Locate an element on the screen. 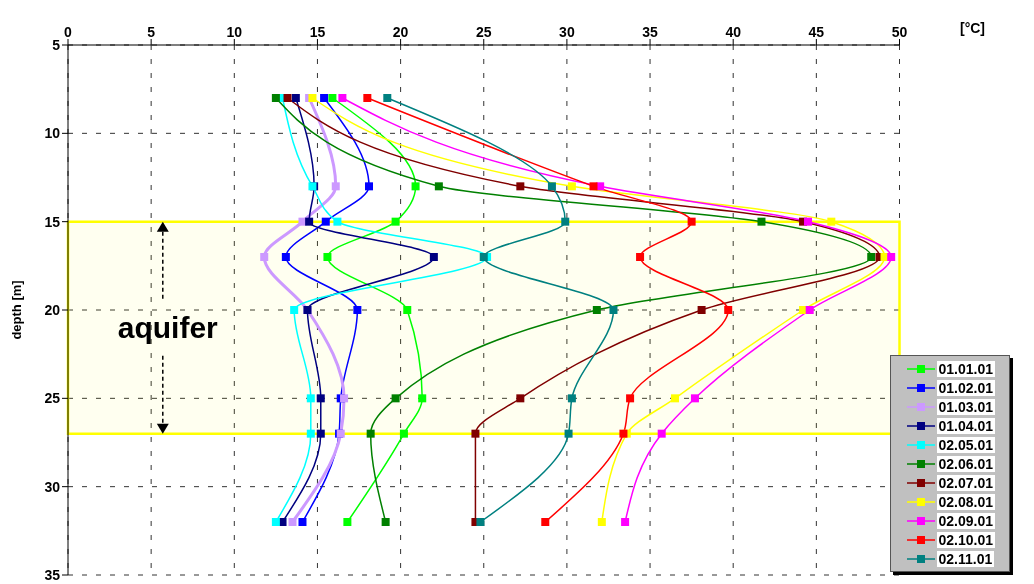 This screenshot has height=584, width=1034. y-tick-label: 20 is located at coordinates (52, 309).